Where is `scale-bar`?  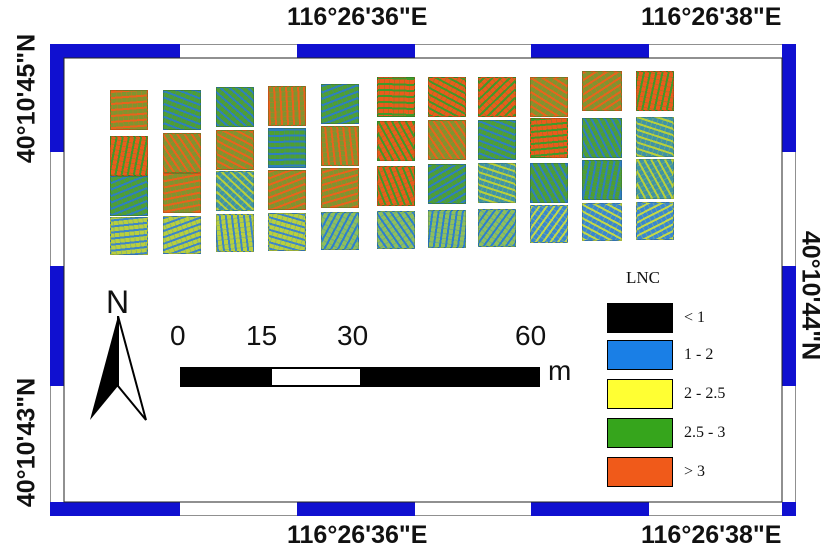
scale-bar is located at coordinates (360, 377).